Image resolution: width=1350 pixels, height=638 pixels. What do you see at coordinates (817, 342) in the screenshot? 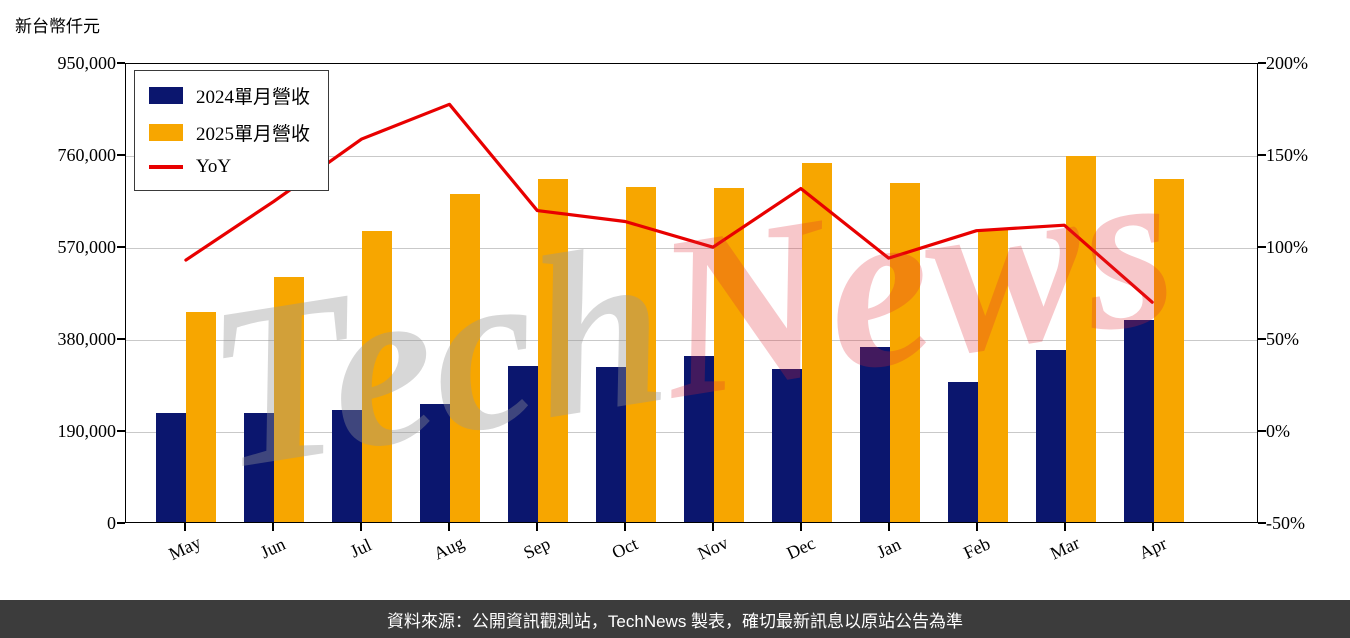
I see `bar-2025-Dec` at bounding box center [817, 342].